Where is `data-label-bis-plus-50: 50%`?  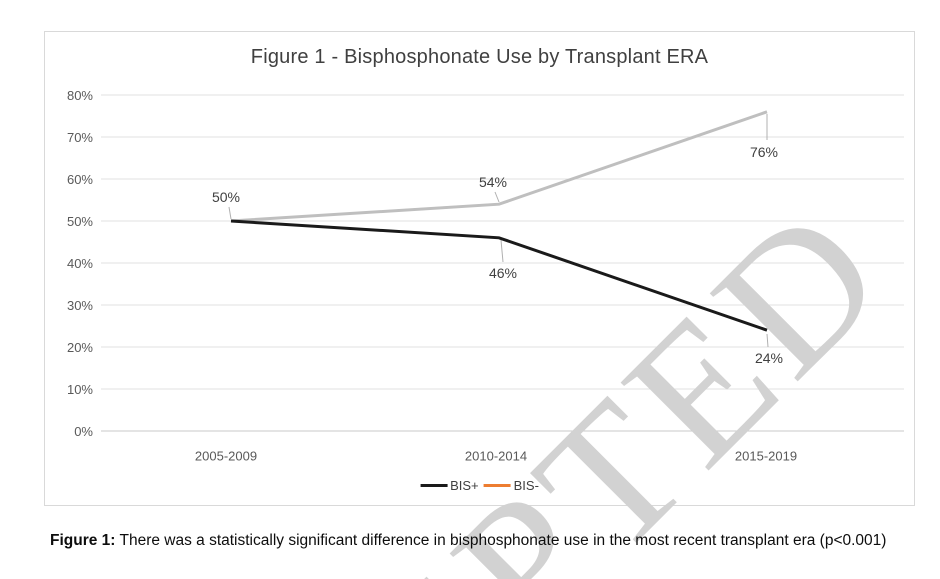 data-label-bis-plus-50: 50% is located at coordinates (226, 197).